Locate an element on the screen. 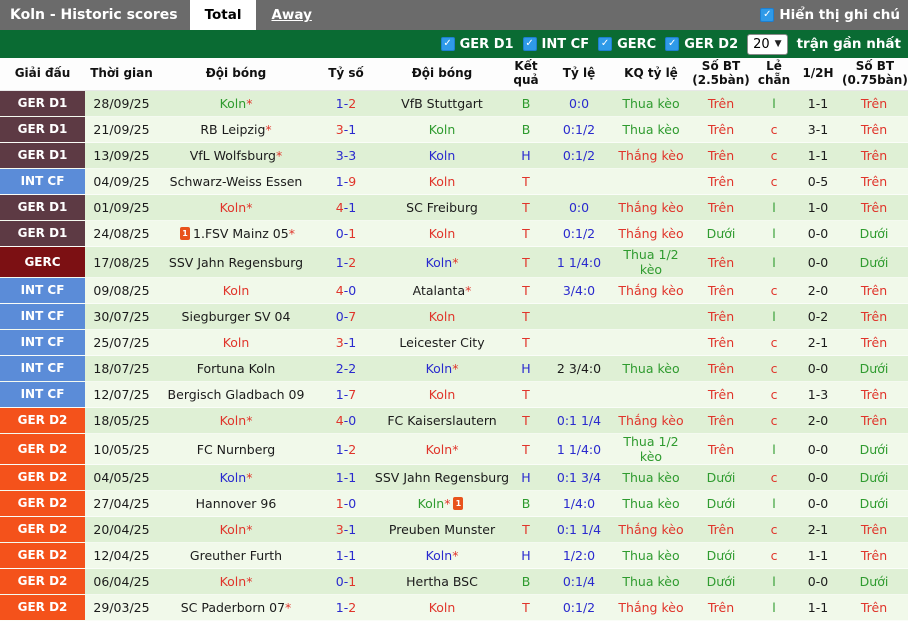 The height and width of the screenshot is (634, 908). handicap-odds-cell: 0:1/4 is located at coordinates (579, 582).